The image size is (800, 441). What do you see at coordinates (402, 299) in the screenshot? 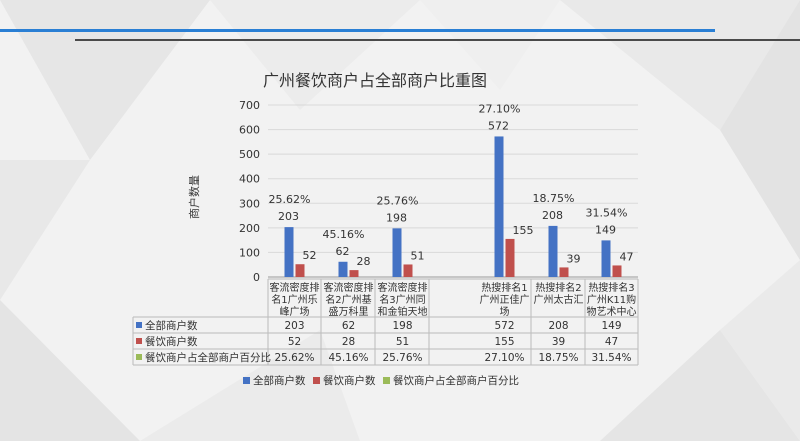
I see `category-label: 名3广州同` at bounding box center [402, 299].